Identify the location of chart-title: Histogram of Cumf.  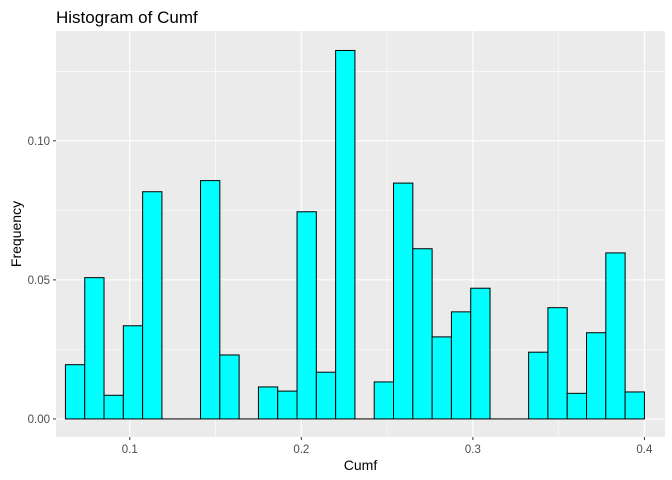
(127, 17).